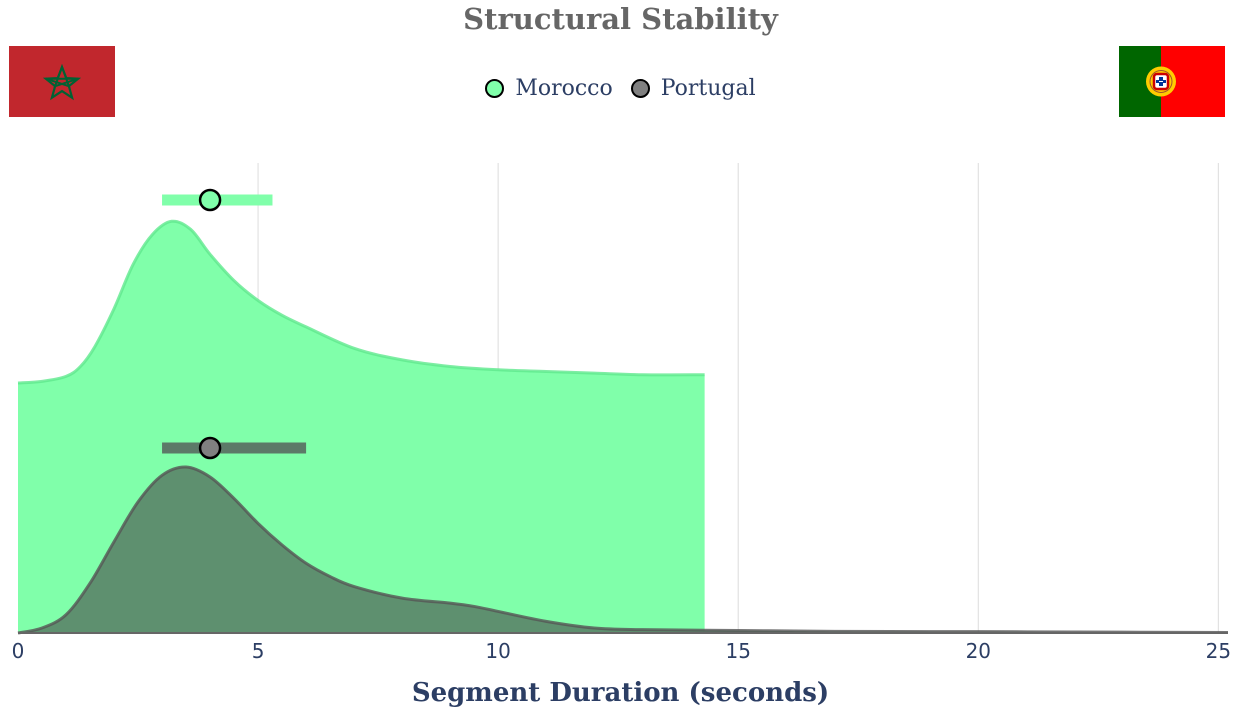 This screenshot has width=1241, height=717. Describe the element at coordinates (495, 88) in the screenshot. I see `legend-marker-morocco` at that location.